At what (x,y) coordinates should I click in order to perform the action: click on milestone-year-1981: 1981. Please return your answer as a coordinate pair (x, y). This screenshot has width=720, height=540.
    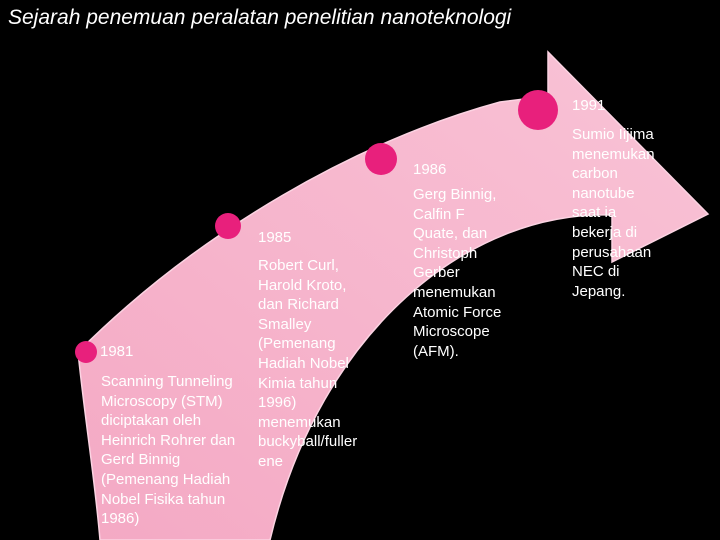
    Looking at the image, I should click on (117, 351).